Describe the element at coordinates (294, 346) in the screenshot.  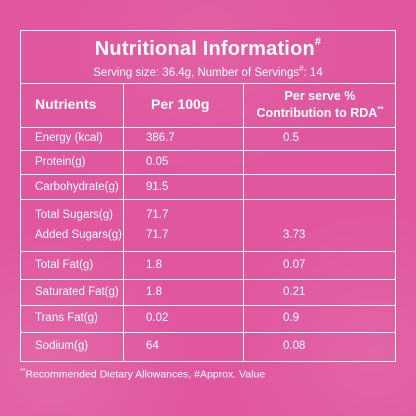
I see `rda-value: 0.08` at that location.